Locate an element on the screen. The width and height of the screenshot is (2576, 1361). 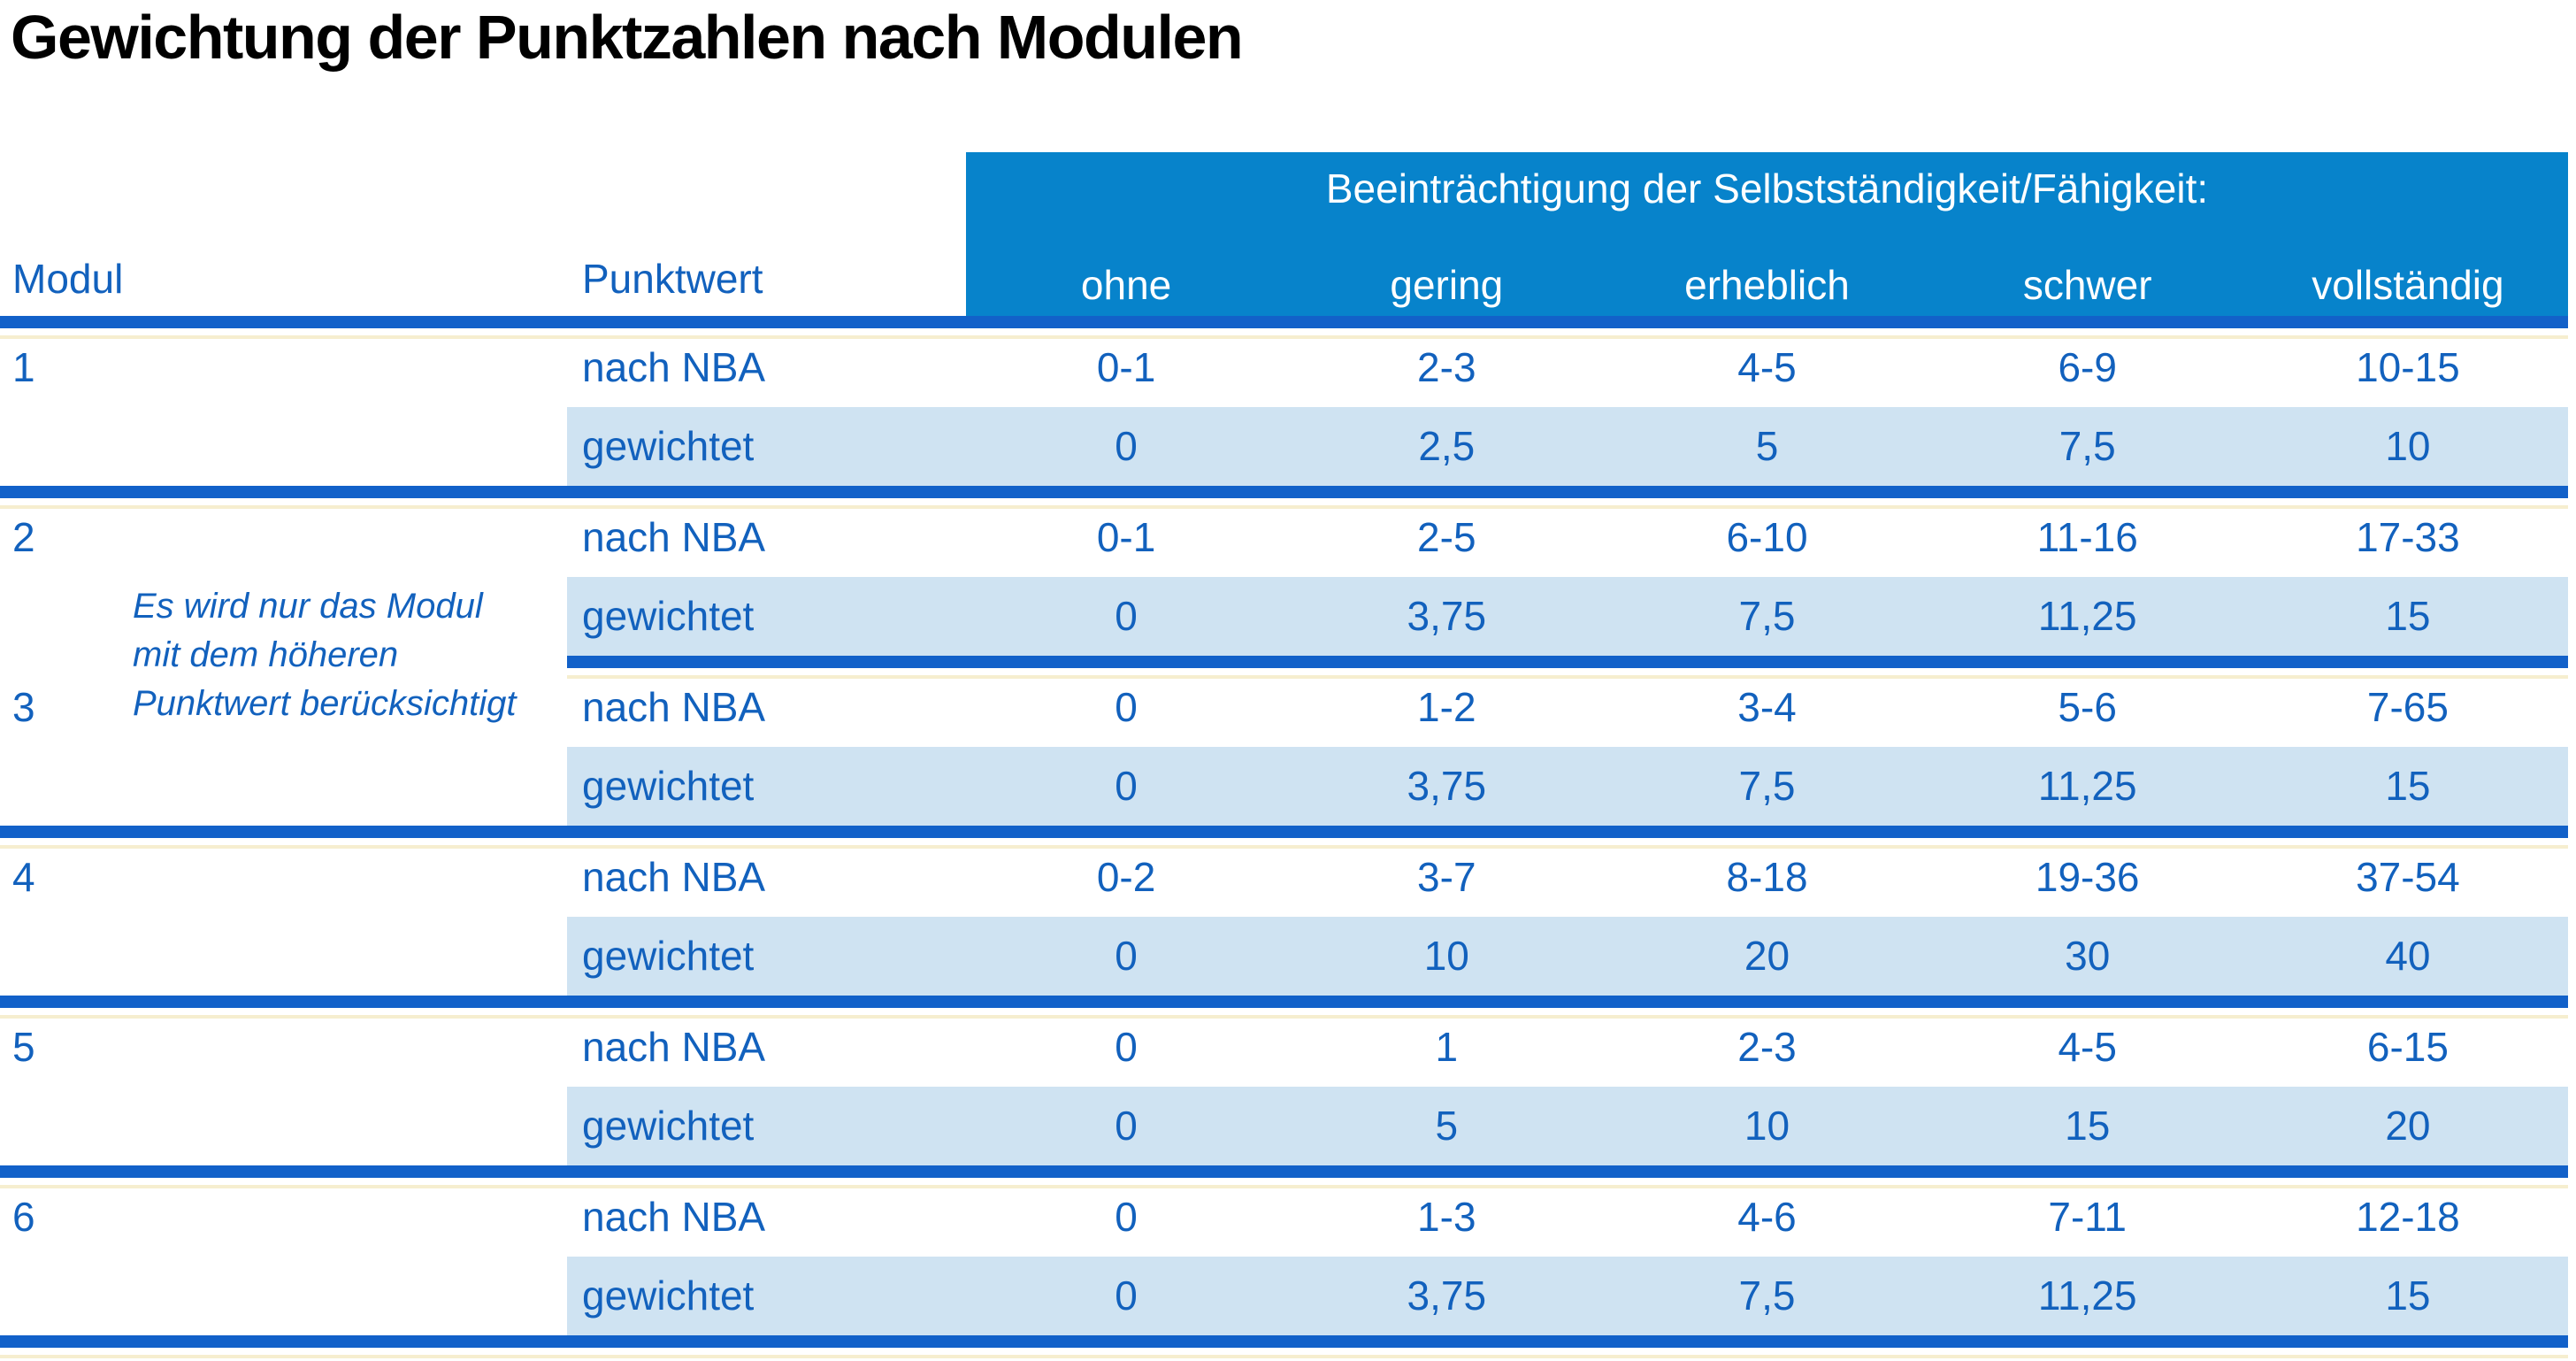
module-number: 2 is located at coordinates (23, 537).